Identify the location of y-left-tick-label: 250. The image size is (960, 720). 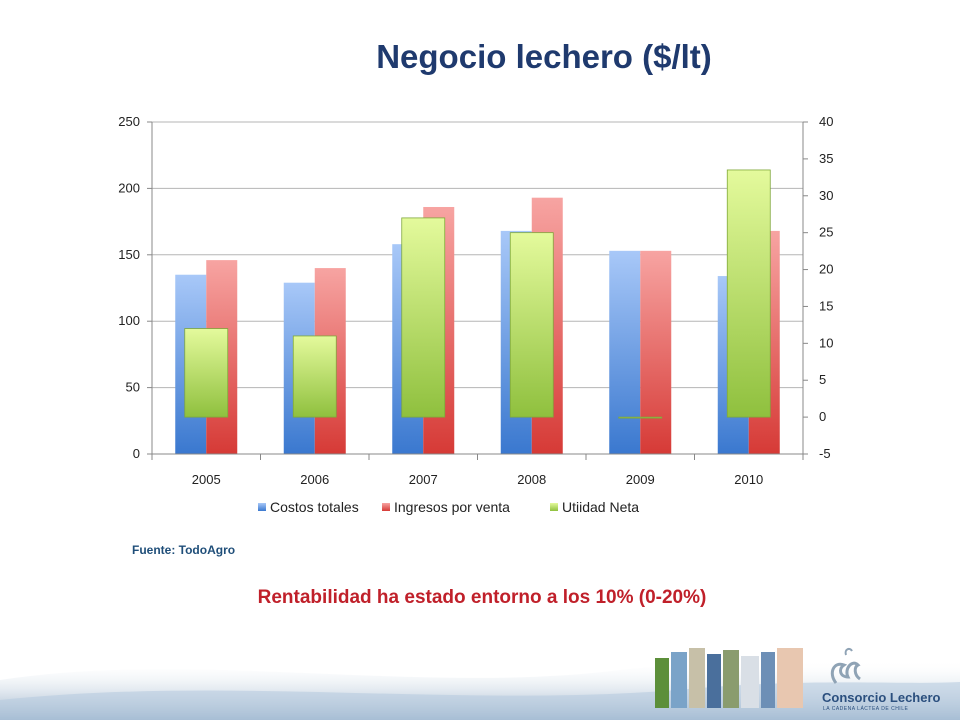
(129, 121).